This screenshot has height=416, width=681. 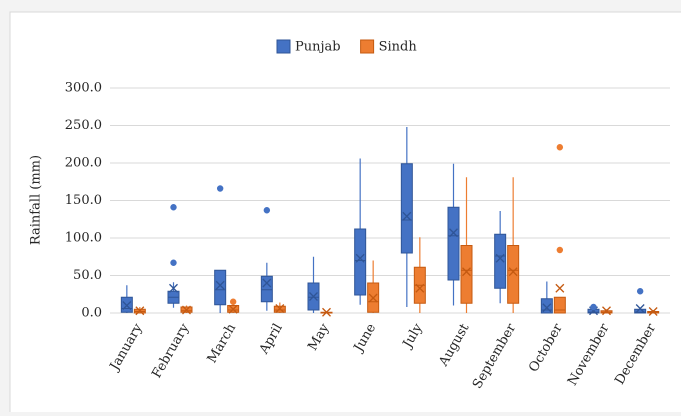 What do you see at coordinates (318, 47) in the screenshot?
I see `legend-label: Punjab` at bounding box center [318, 47].